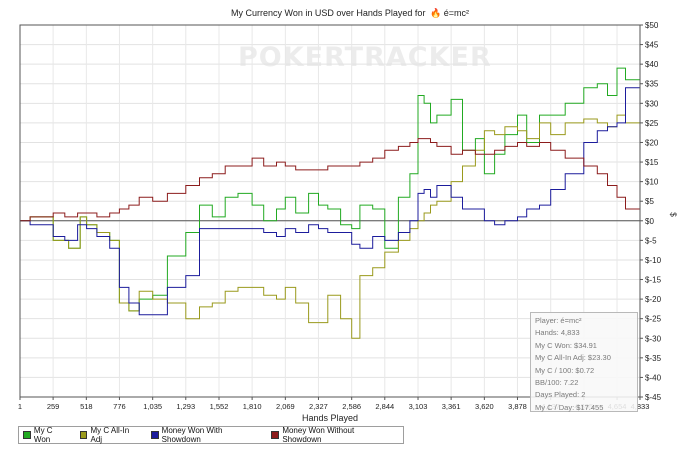  Describe the element at coordinates (86, 406) in the screenshot. I see `x-tick-label: 518` at that location.